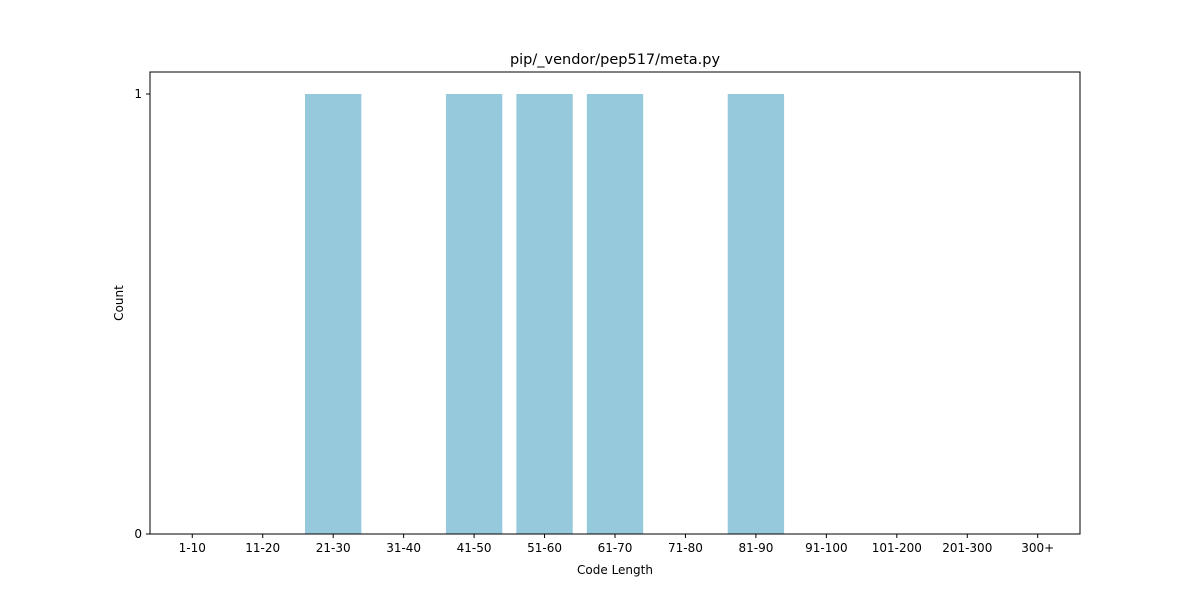 Image resolution: width=1200 pixels, height=600 pixels. Describe the element at coordinates (192, 548) in the screenshot. I see `x-tick-label: 1-10` at that location.